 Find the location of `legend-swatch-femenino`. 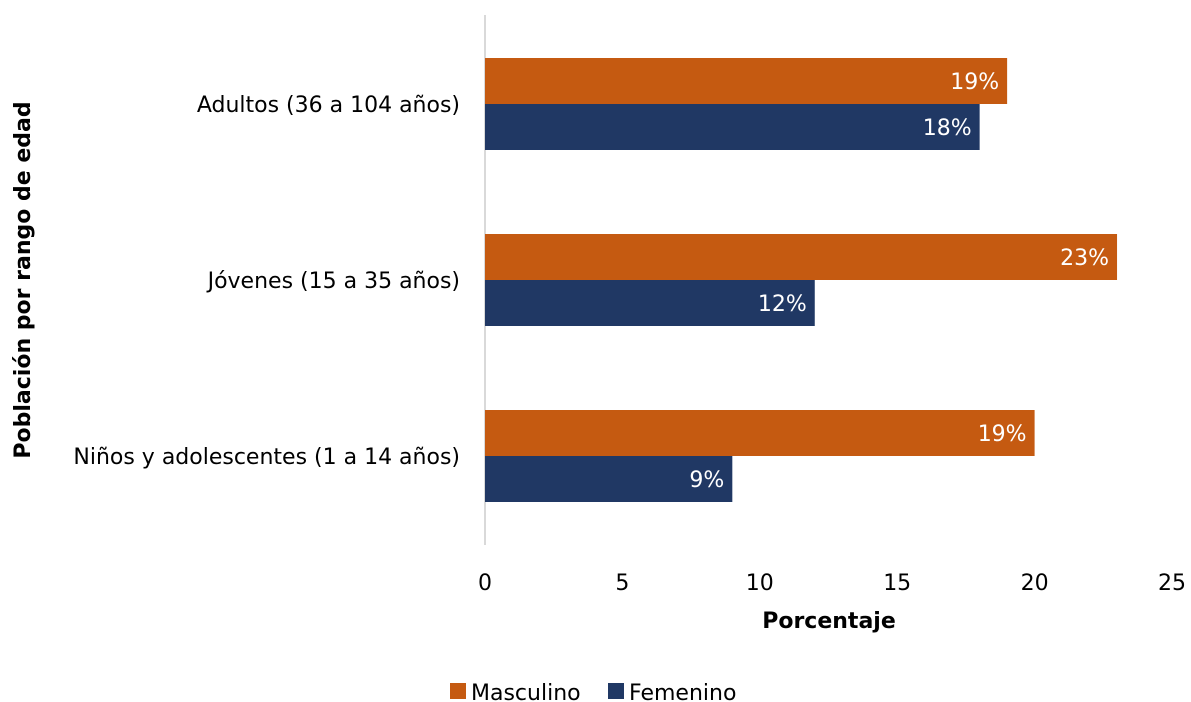

legend-swatch-femenino is located at coordinates (616, 691).